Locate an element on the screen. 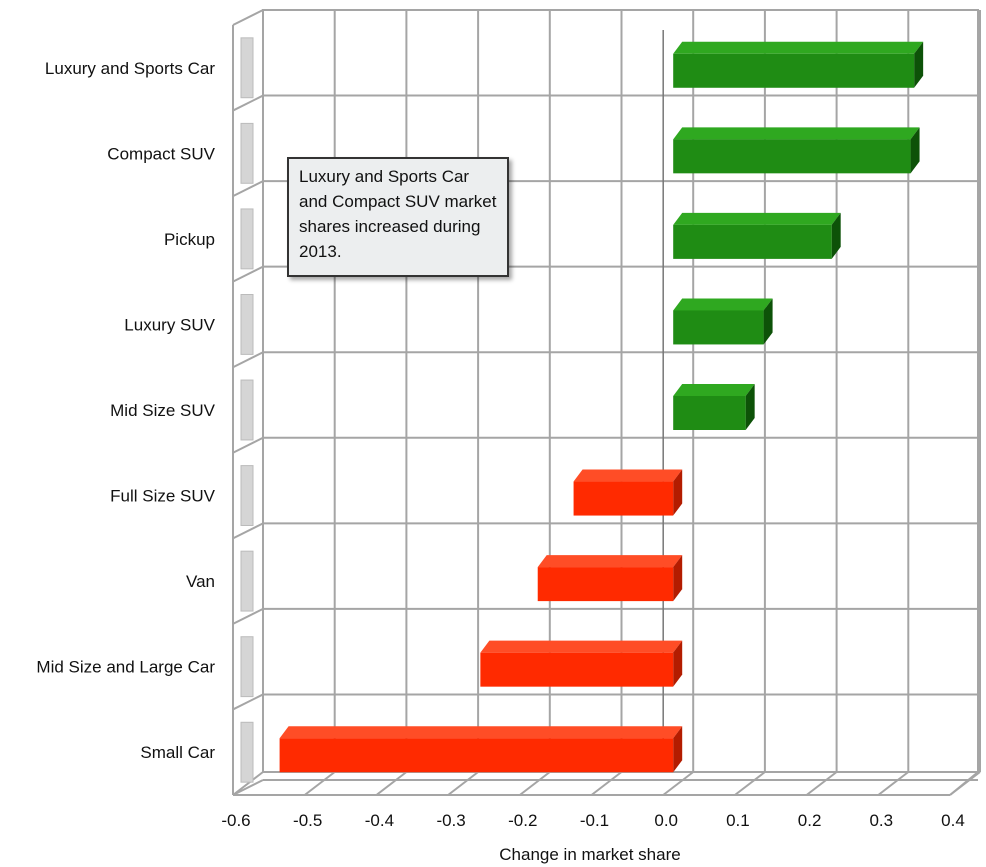  x-tick-label: 0.0 is located at coordinates (666, 820).